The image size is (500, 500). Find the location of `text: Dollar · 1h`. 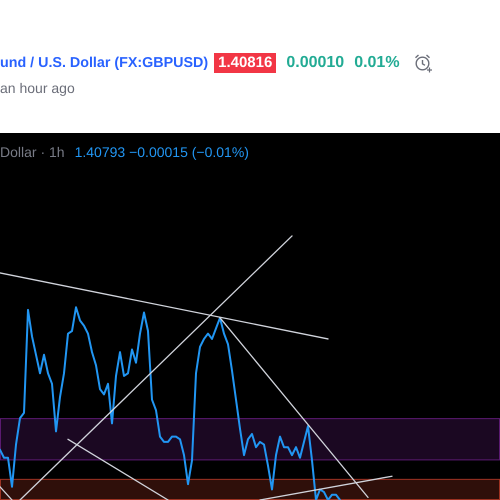

text: Dollar · 1h is located at coordinates (32, 152).